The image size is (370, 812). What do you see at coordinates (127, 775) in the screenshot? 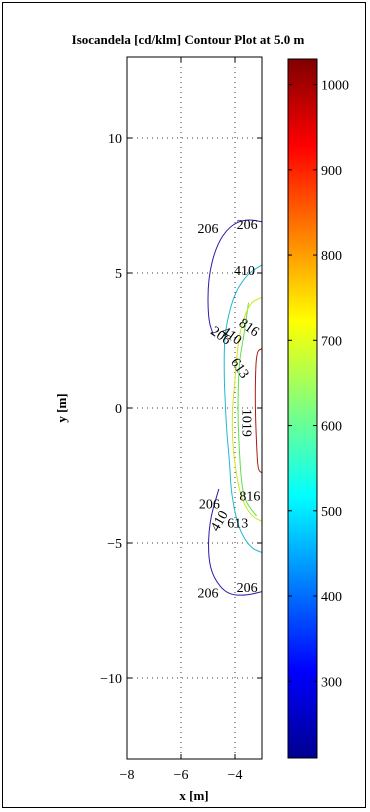
I see `x-tick-label: −8` at bounding box center [127, 775].